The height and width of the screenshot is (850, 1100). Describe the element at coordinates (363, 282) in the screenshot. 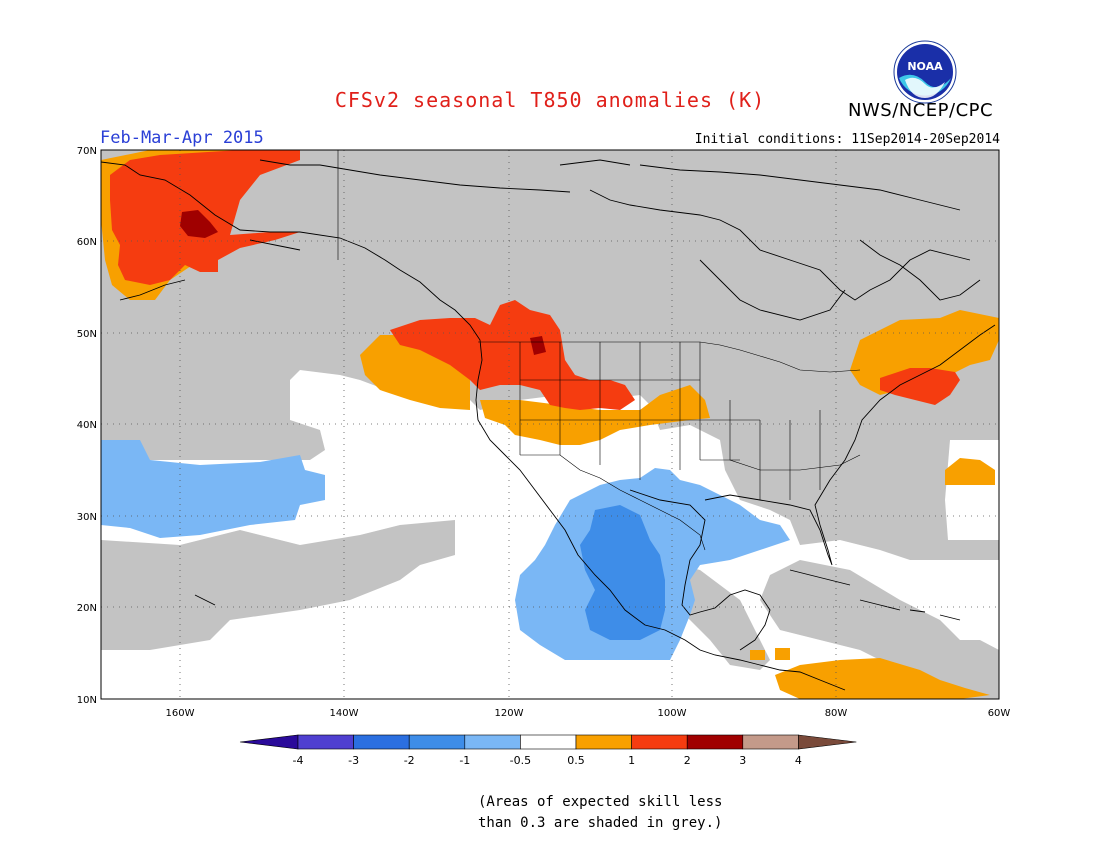

I see `positive-anomaly-darkred` at that location.